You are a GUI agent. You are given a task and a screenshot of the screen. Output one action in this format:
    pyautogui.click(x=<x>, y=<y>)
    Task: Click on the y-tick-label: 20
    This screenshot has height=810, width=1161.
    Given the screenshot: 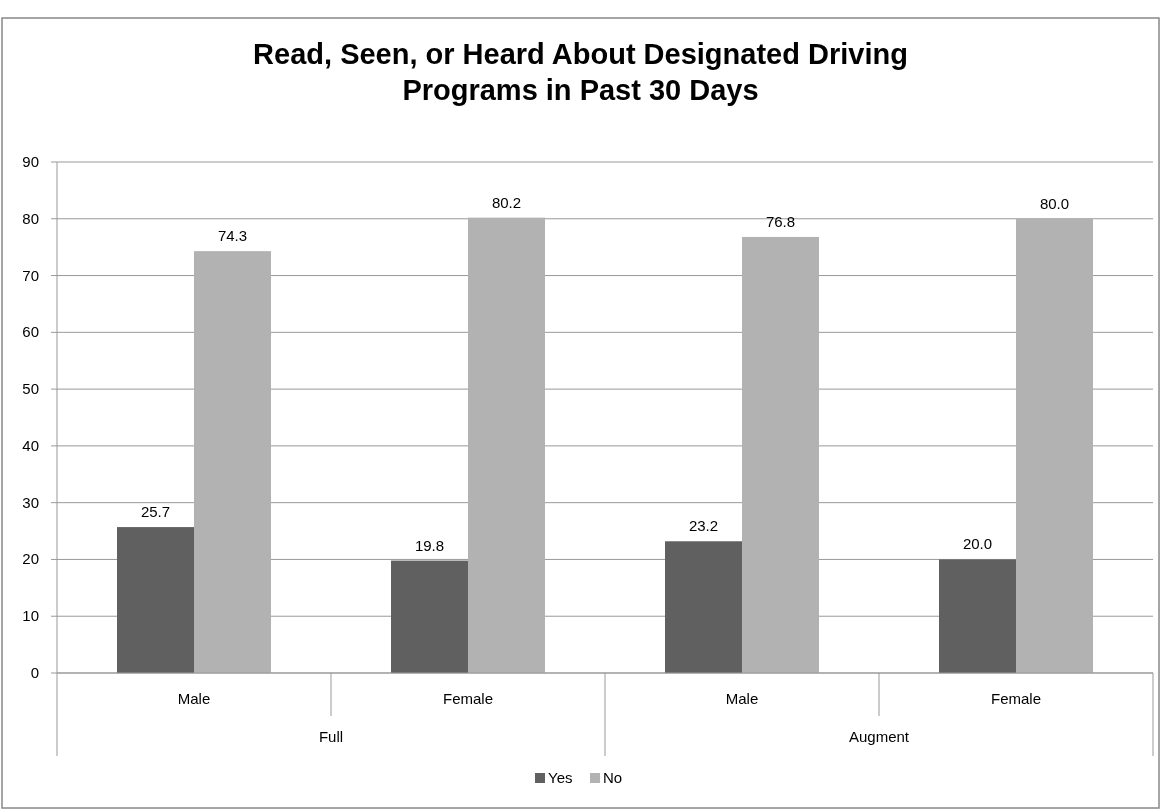 What is the action you would take?
    pyautogui.click(x=30, y=559)
    